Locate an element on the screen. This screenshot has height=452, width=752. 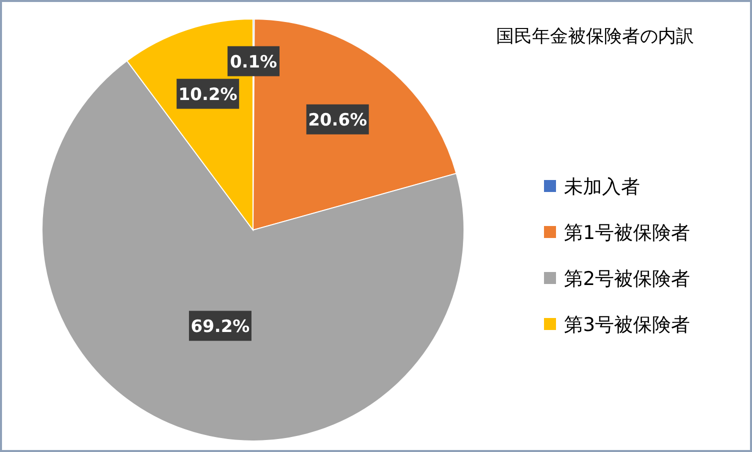
data-label: 0.1% is located at coordinates (254, 62).